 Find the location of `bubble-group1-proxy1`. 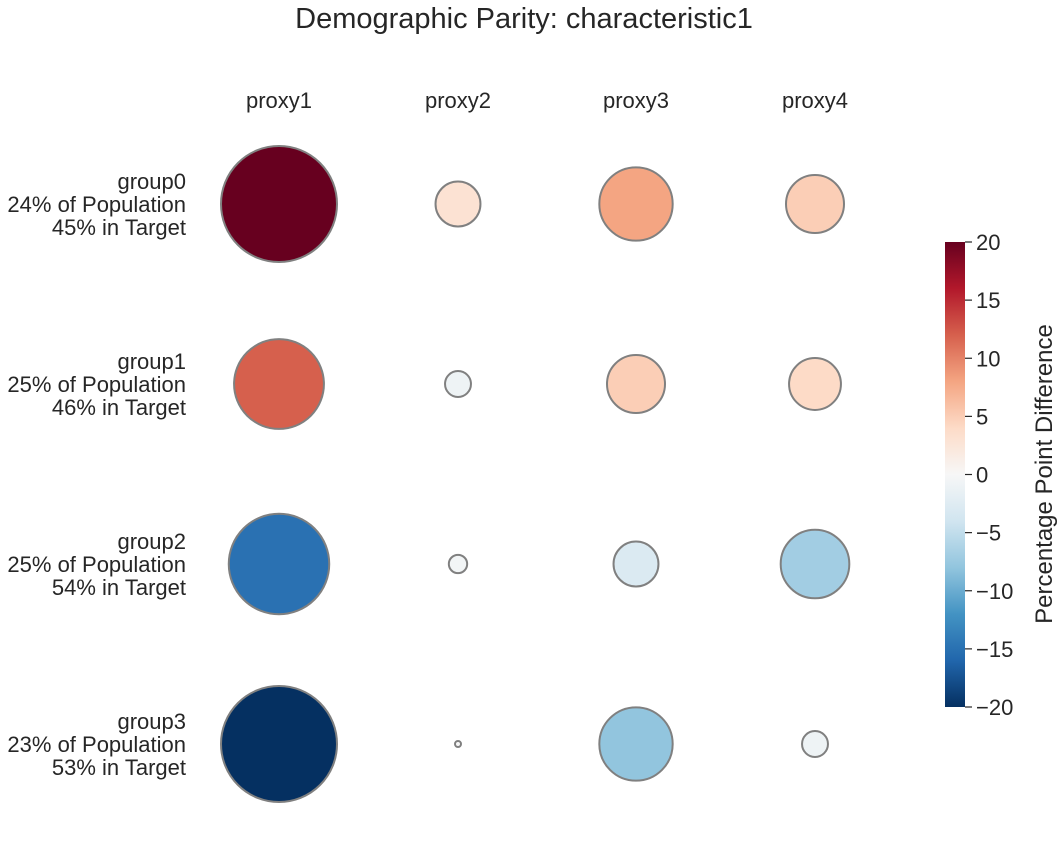

bubble-group1-proxy1 is located at coordinates (279, 384).